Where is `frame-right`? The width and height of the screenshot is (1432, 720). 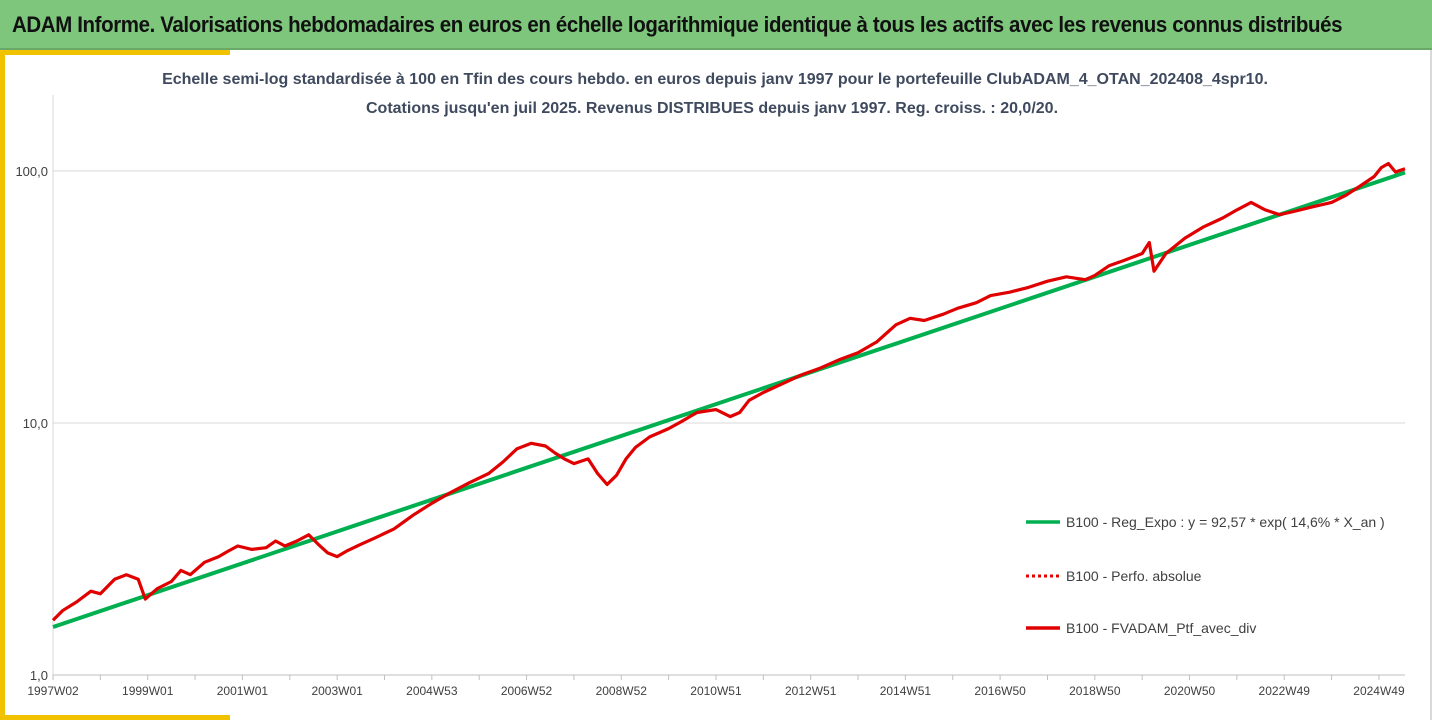 frame-right is located at coordinates (1431, 385).